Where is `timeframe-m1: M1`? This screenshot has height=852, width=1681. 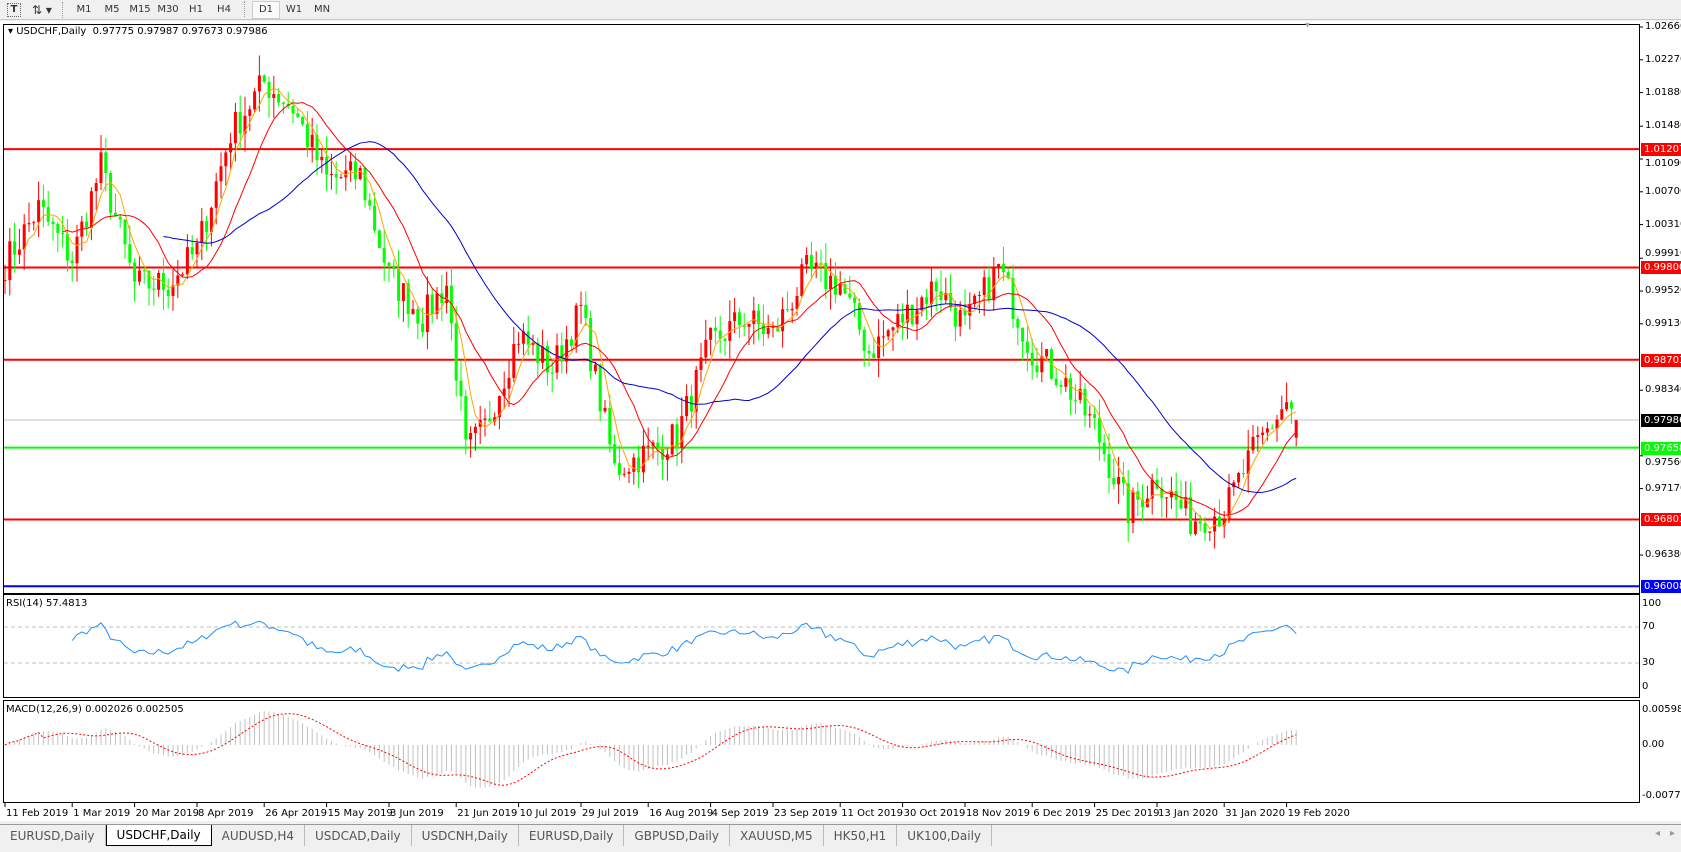
timeframe-m1: M1 is located at coordinates (84, 9).